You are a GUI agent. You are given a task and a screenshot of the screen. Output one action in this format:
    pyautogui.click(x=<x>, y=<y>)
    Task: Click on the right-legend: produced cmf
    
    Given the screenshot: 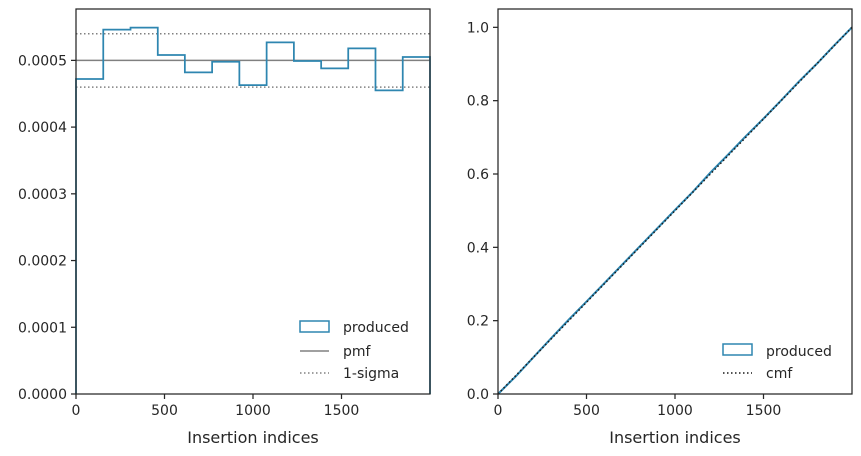 What is the action you would take?
    pyautogui.click(x=777, y=362)
    